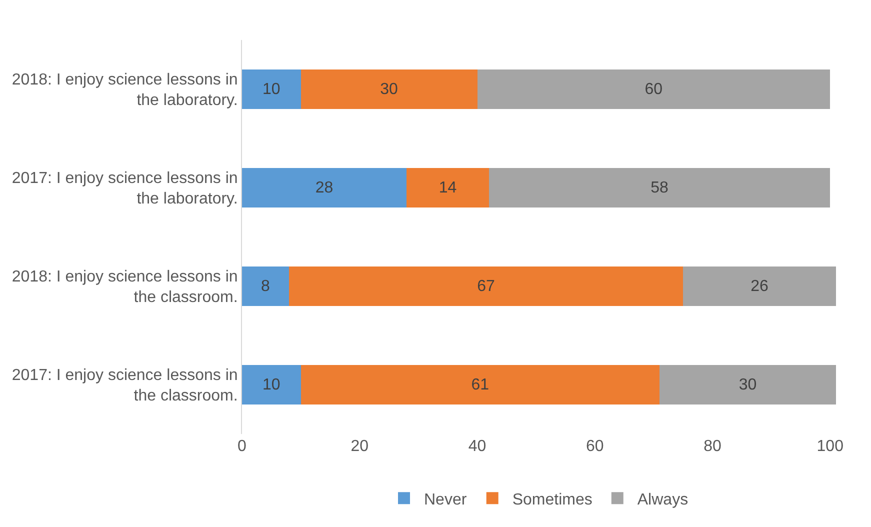  I want to click on y-tick-label: 2018: I enjoy science lessons in the classroom., so click(125, 287).